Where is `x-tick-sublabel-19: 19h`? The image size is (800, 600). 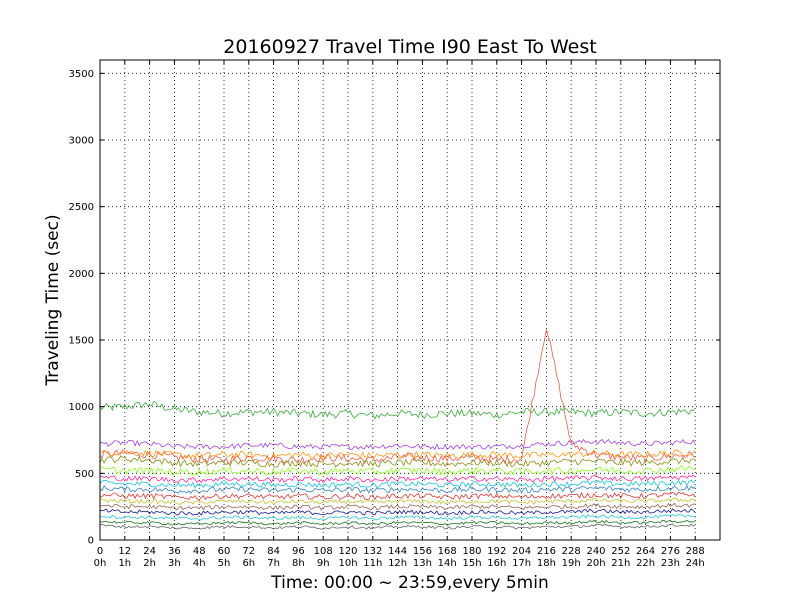
x-tick-sublabel-19: 19h is located at coordinates (571, 563).